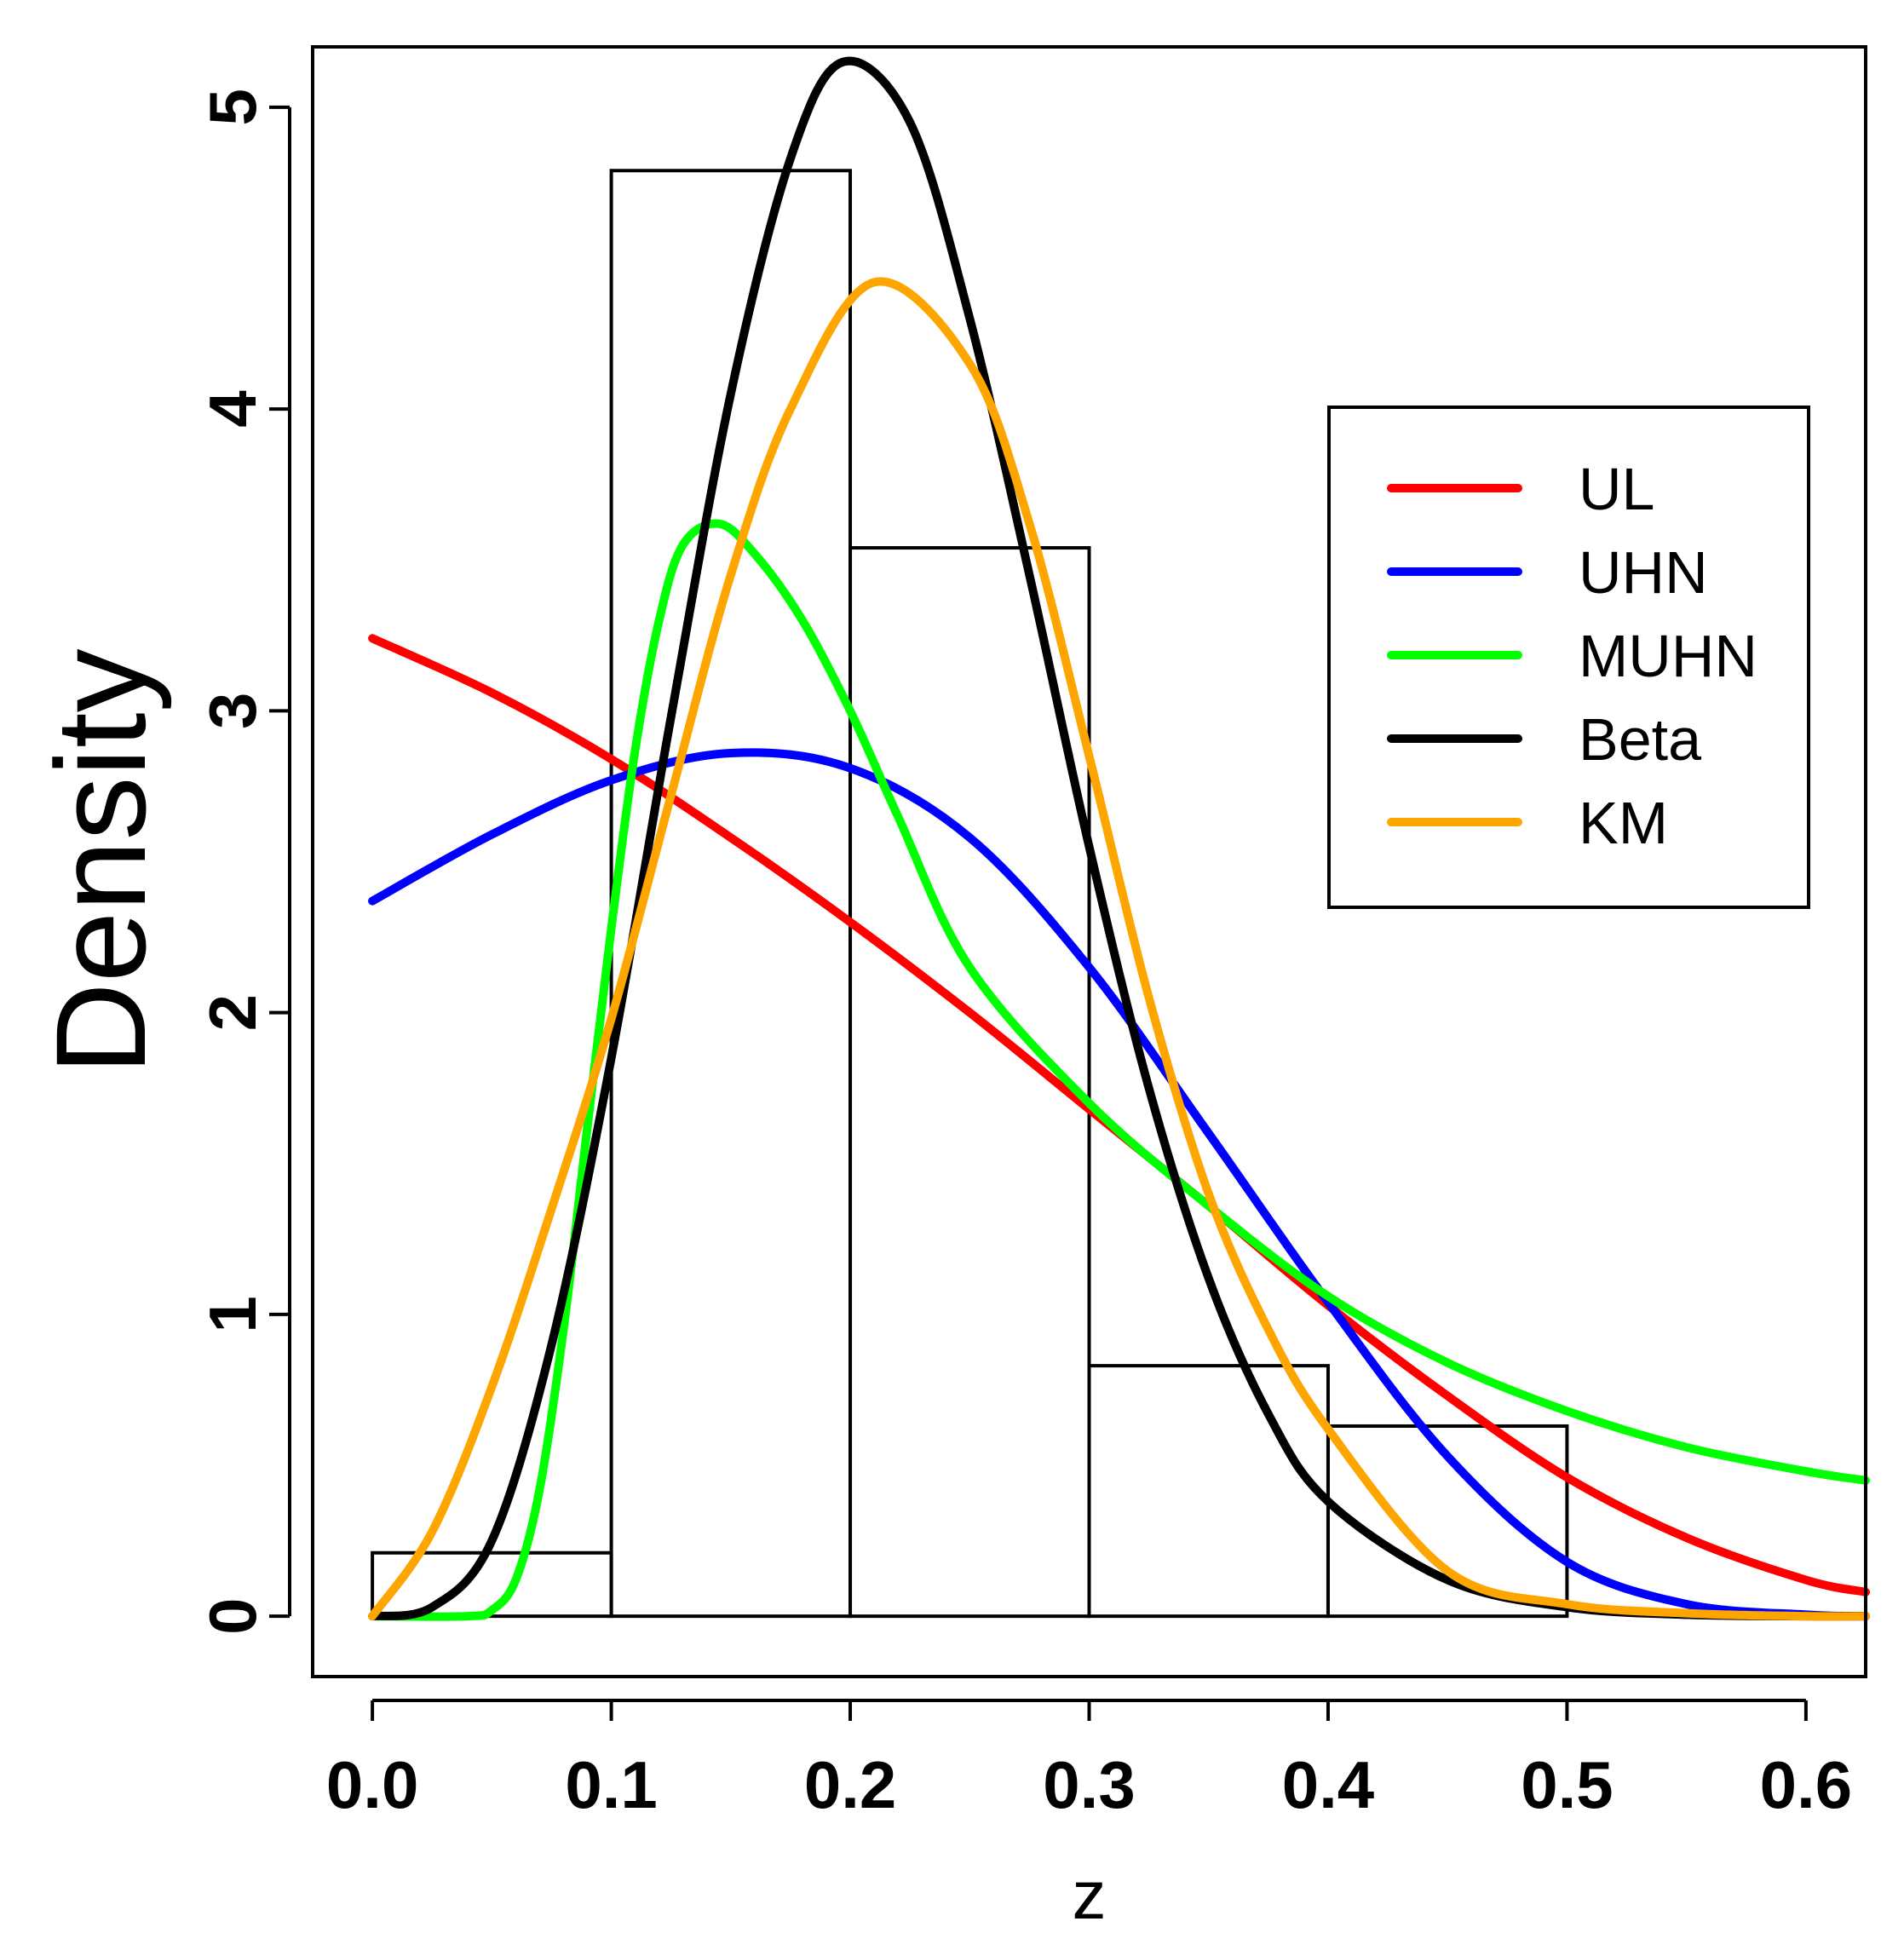 The width and height of the screenshot is (1904, 1956). I want to click on x-tick-label: 0.0, so click(372, 1784).